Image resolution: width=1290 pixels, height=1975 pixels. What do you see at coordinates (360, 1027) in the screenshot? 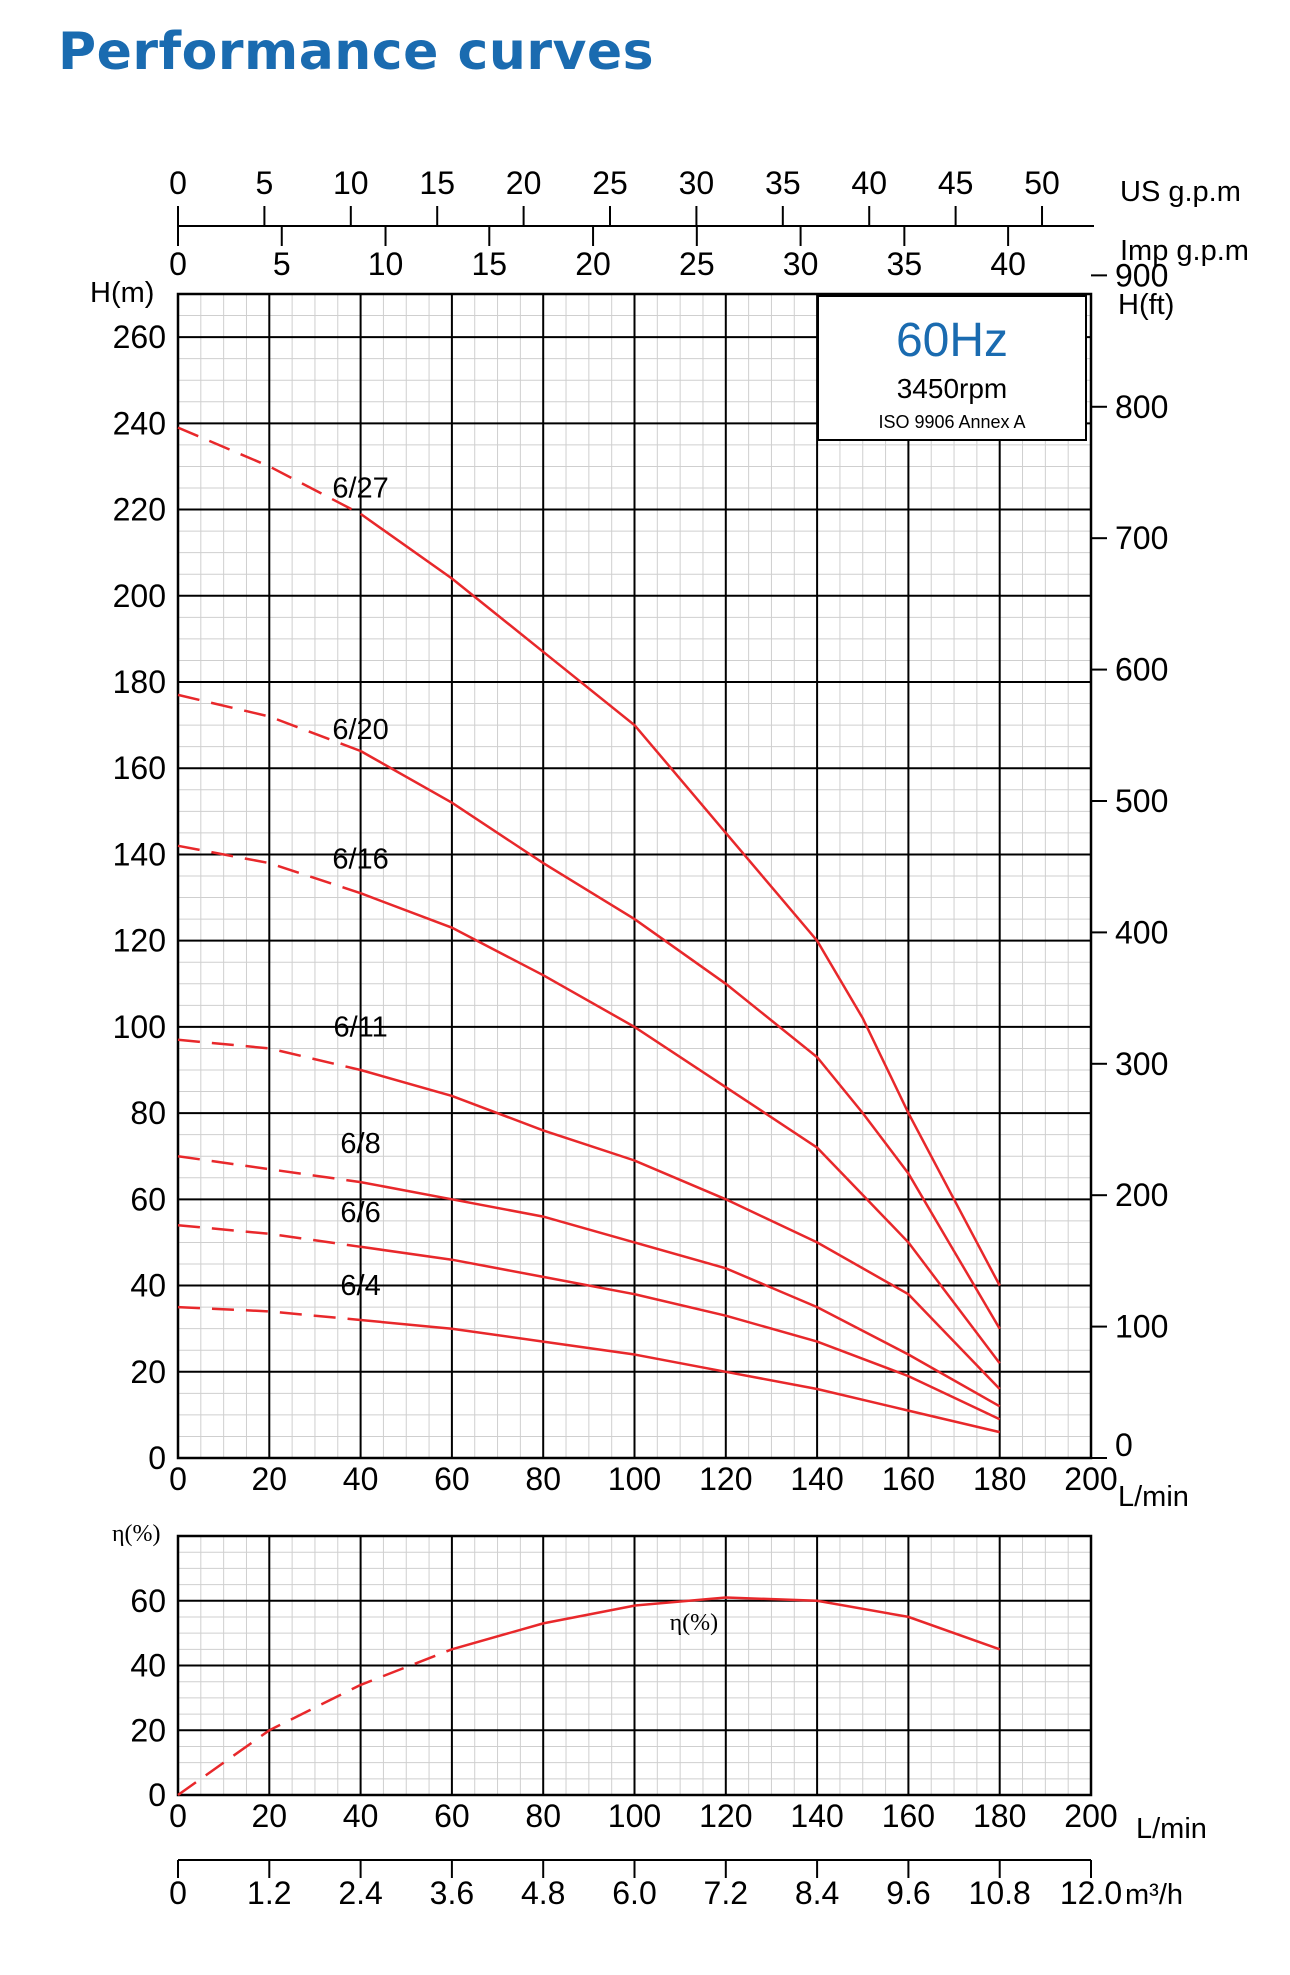
I see `curve-label-6-11: 6/11` at bounding box center [360, 1027].